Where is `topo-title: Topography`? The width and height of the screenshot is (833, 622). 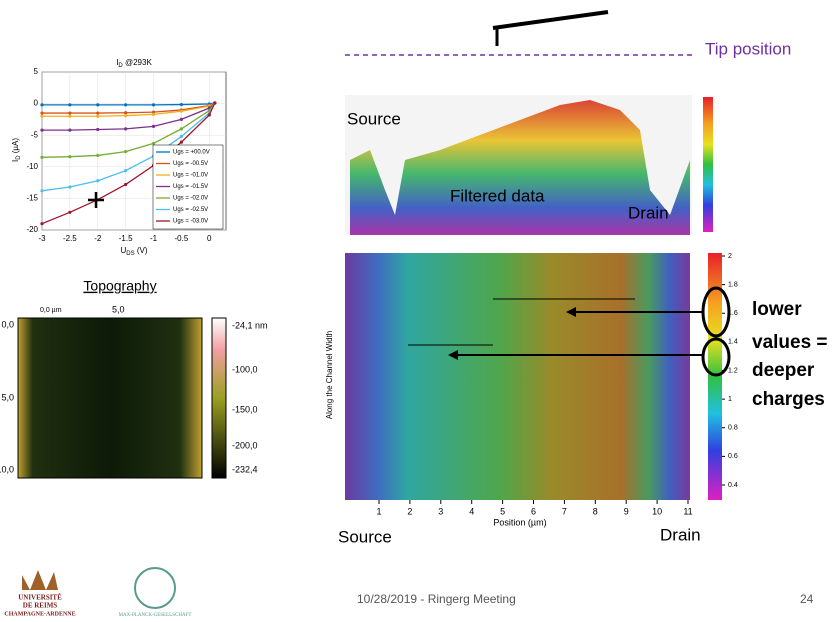
topo-title: Topography is located at coordinates (119, 286).